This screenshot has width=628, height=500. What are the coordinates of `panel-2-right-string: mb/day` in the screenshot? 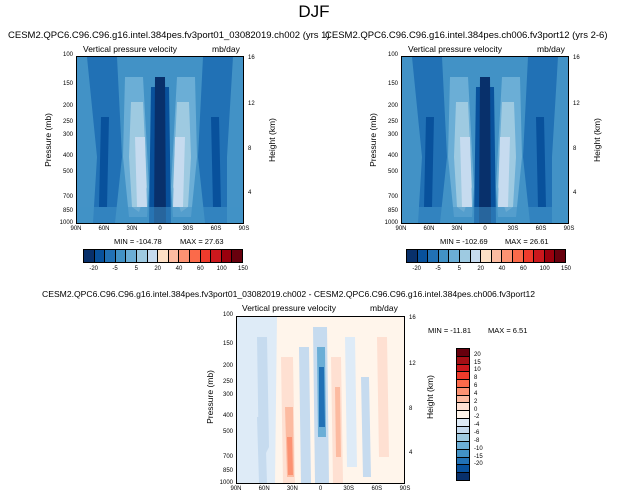 It's located at (551, 49).